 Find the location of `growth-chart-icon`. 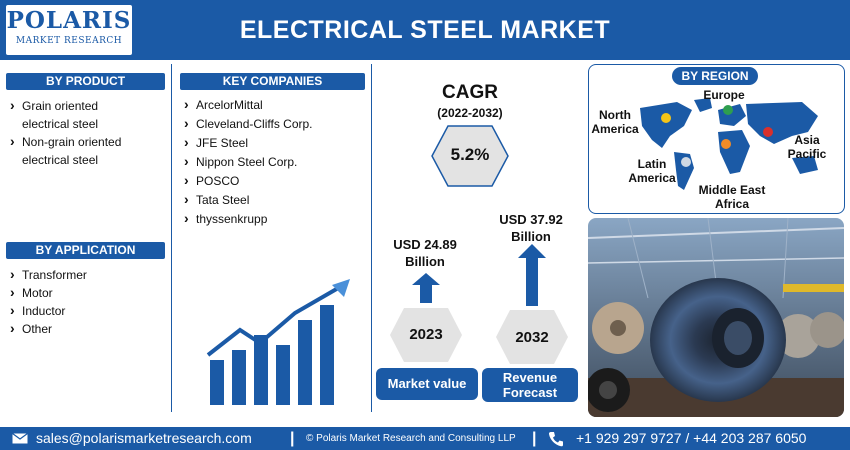

growth-chart-icon is located at coordinates (278, 342).